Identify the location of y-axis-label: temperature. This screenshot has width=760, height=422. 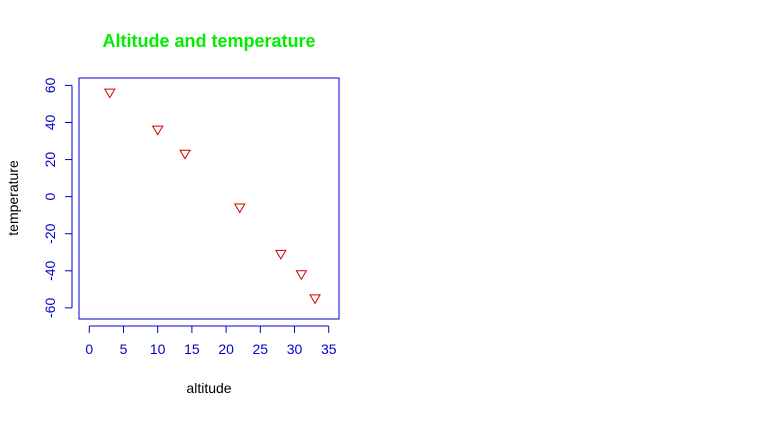
(13, 198).